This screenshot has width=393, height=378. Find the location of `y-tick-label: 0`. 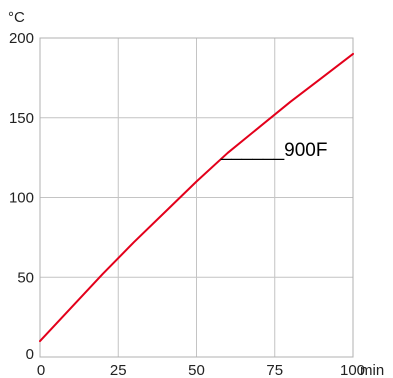

y-tick-label: 0 is located at coordinates (30, 354).